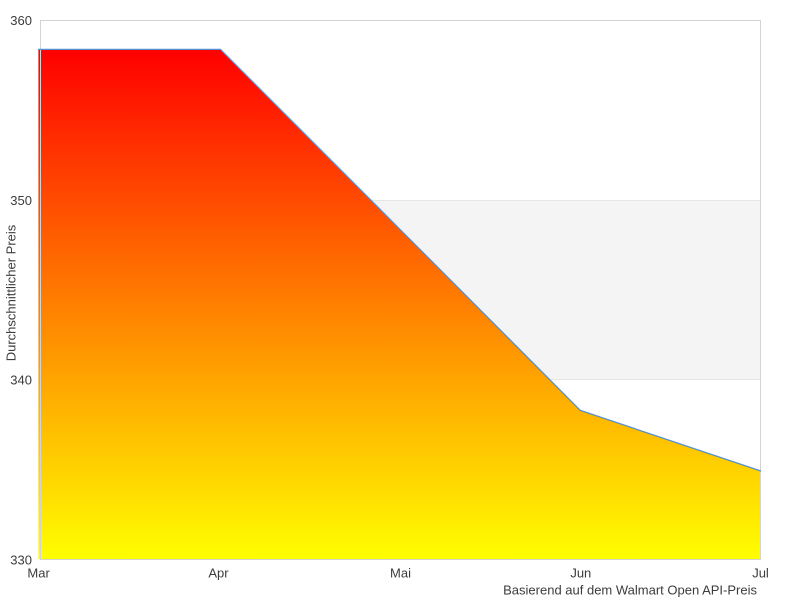  I want to click on svg-text: Apr, so click(218, 573).